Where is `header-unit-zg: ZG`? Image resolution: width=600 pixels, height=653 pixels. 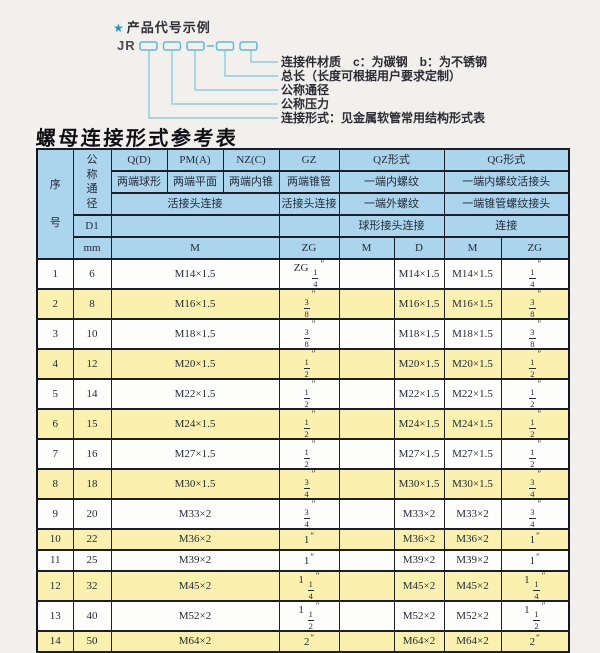
header-unit-zg: ZG is located at coordinates (309, 248).